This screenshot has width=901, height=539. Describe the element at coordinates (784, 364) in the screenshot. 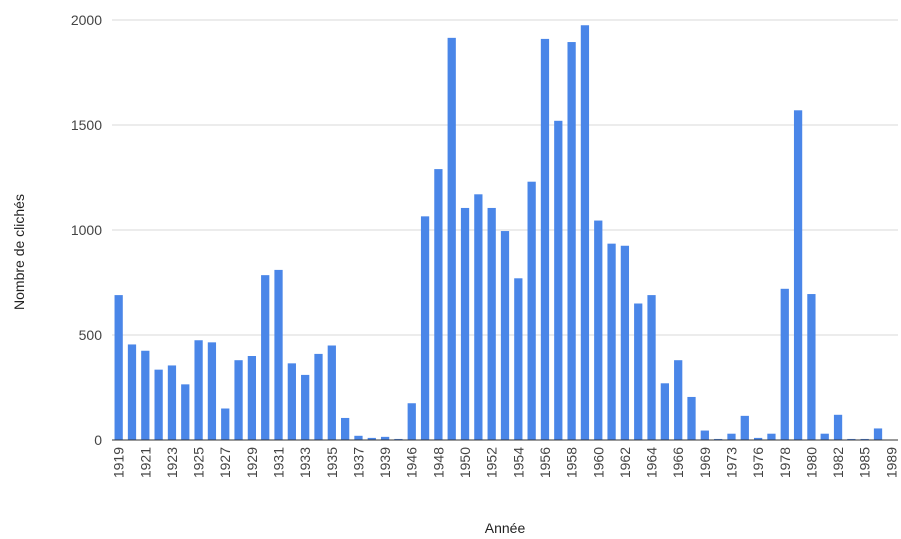

I see `bar-1978` at that location.